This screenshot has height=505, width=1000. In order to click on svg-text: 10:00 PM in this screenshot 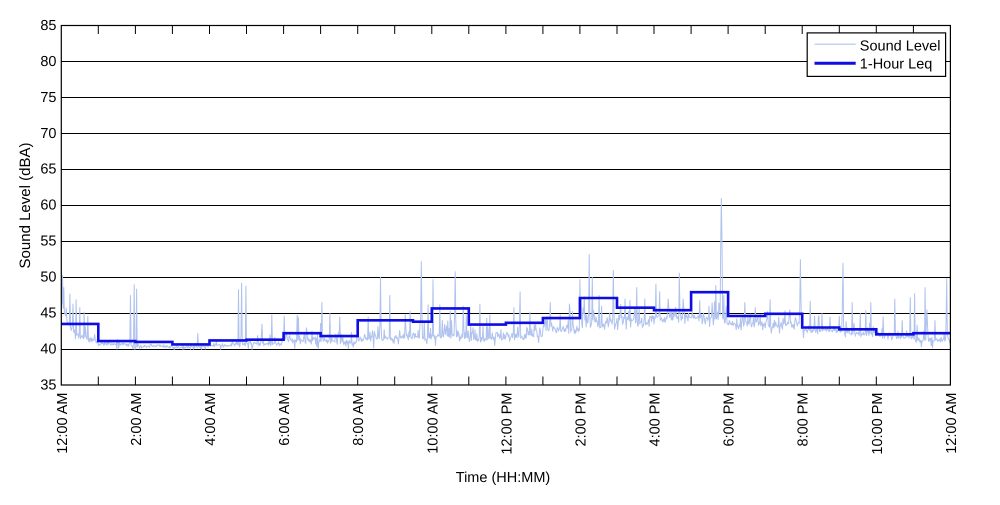, I will do `click(878, 424)`.